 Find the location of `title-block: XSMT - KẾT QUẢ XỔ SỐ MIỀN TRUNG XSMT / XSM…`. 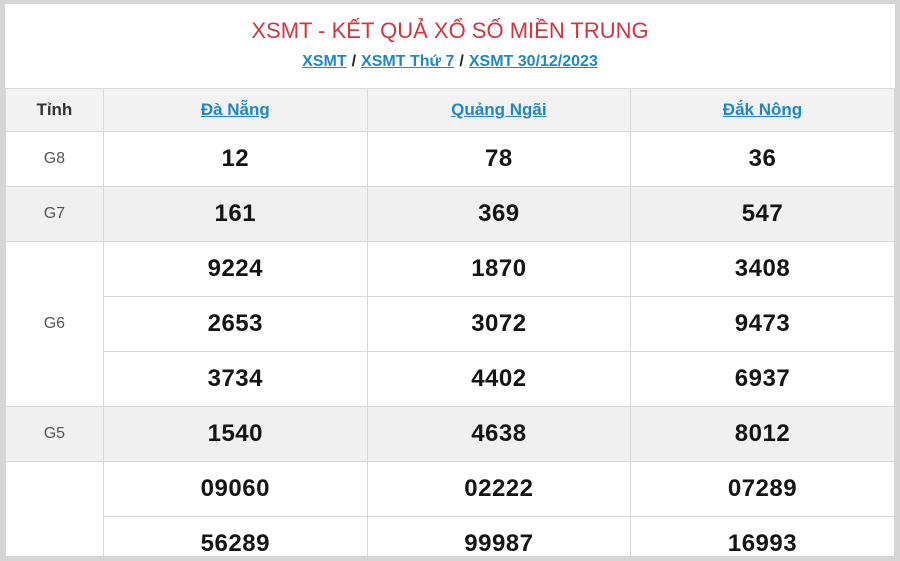

title-block: XSMT - KẾT QUẢ XỔ SỐ MIỀN TRUNG XSMT / XSM… is located at coordinates (450, 45).